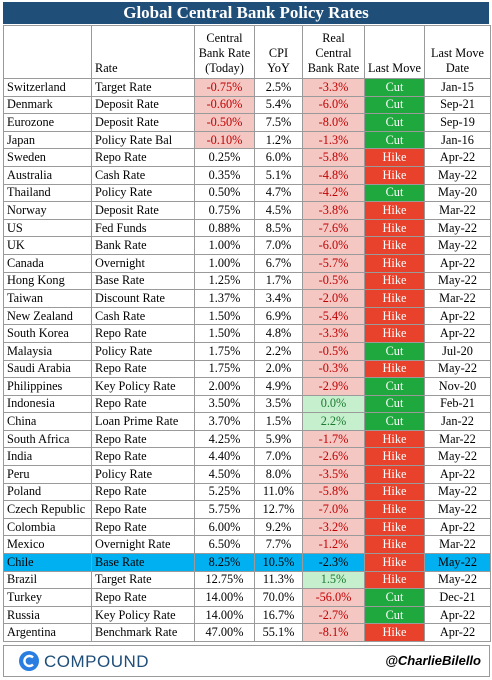  I want to click on central-bank-rate: 4.50%, so click(224, 474).